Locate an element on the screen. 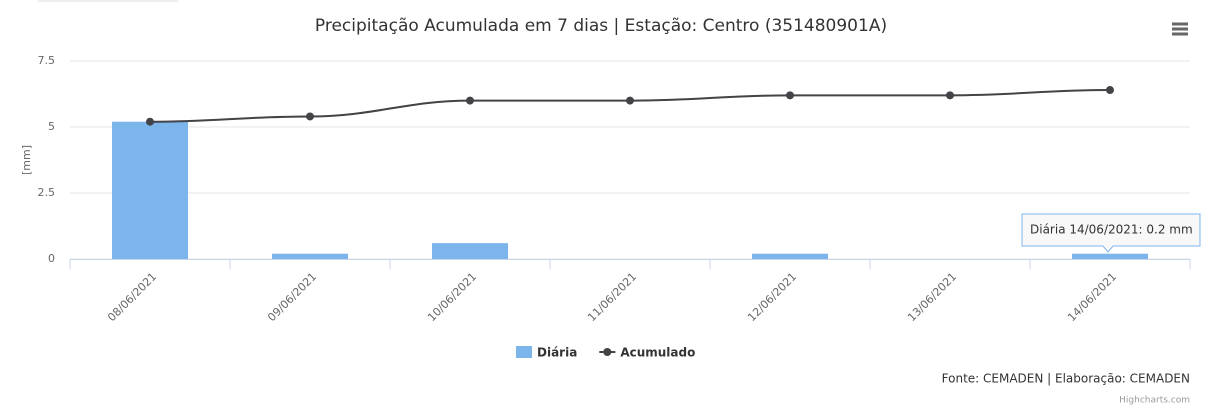 The image size is (1219, 419). x-tick-label: 09/06/2021 is located at coordinates (292, 297).